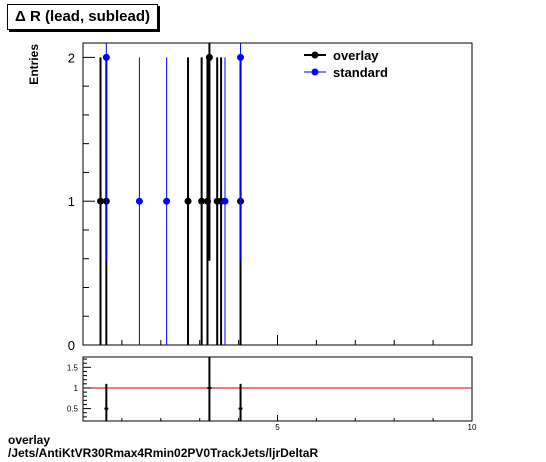  Describe the element at coordinates (315, 55) in the screenshot. I see `legend-marker-overlay` at that location.